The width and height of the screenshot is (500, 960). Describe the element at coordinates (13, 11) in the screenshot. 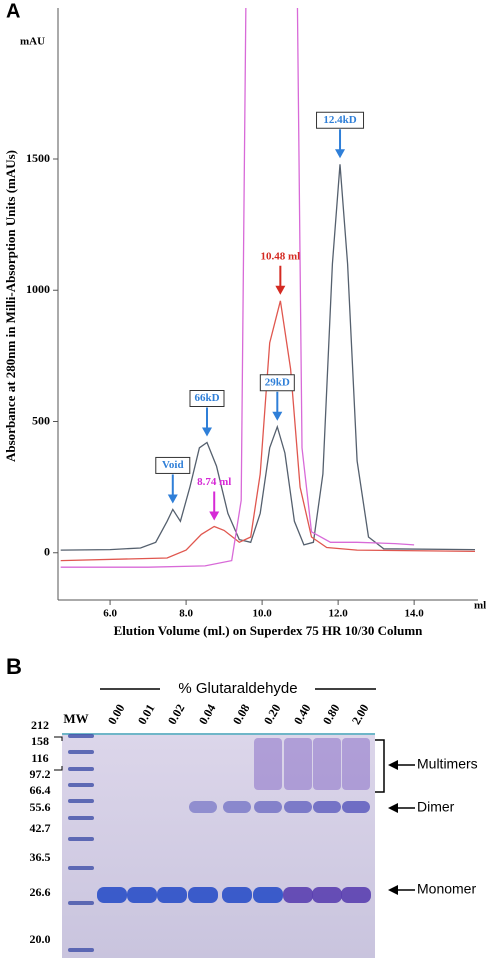

I see `panel-label: A` at that location.